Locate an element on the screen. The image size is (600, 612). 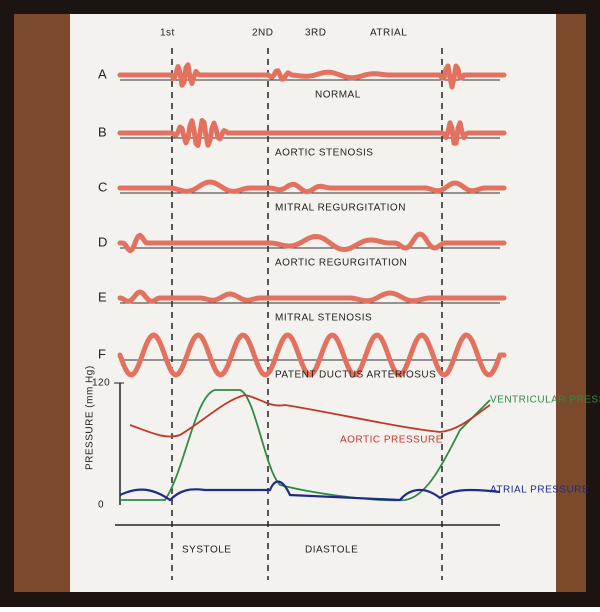
sound-label: 3RD is located at coordinates (316, 33).